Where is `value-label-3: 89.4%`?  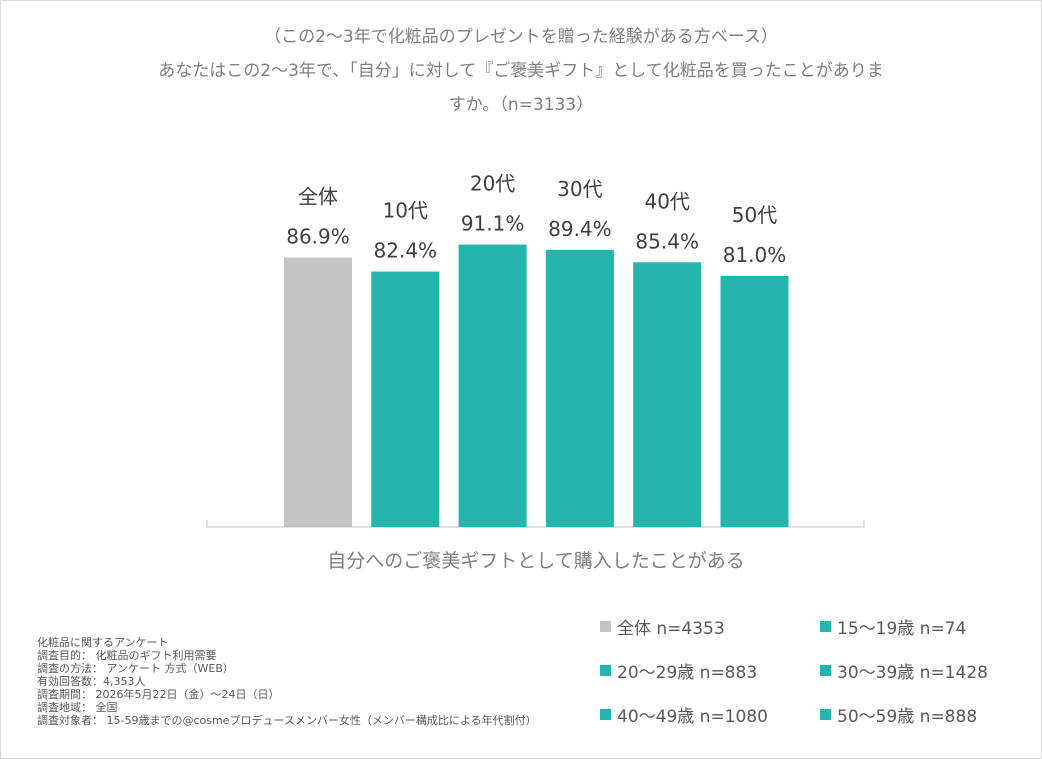
value-label-3: 89.4% is located at coordinates (580, 229).